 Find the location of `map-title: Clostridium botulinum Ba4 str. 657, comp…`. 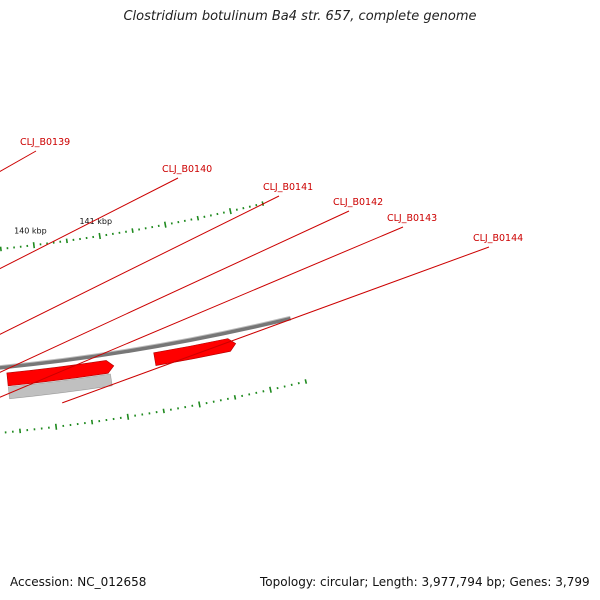

map-title: Clostridium botulinum Ba4 str. 657, comp… is located at coordinates (300, 16).